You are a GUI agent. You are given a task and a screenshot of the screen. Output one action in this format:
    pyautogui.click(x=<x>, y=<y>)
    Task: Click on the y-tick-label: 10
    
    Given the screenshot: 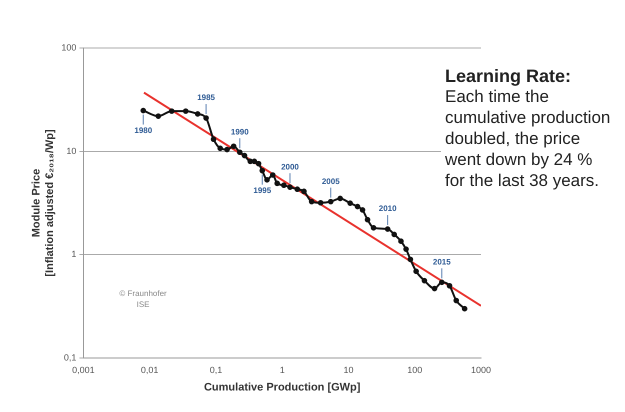 What is the action you would take?
    pyautogui.click(x=71, y=151)
    